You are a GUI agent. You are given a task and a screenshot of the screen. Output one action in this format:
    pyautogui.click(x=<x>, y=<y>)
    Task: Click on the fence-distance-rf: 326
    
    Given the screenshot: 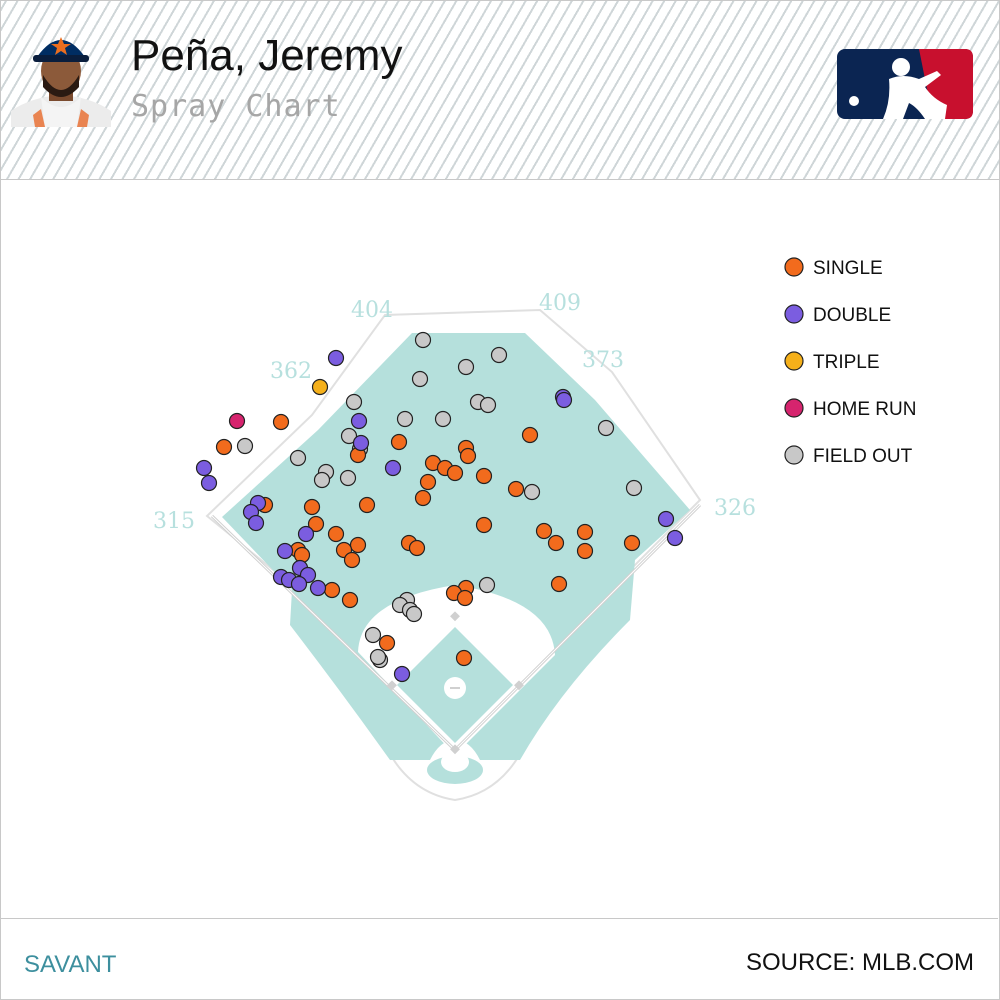 What is the action you would take?
    pyautogui.click(x=735, y=508)
    